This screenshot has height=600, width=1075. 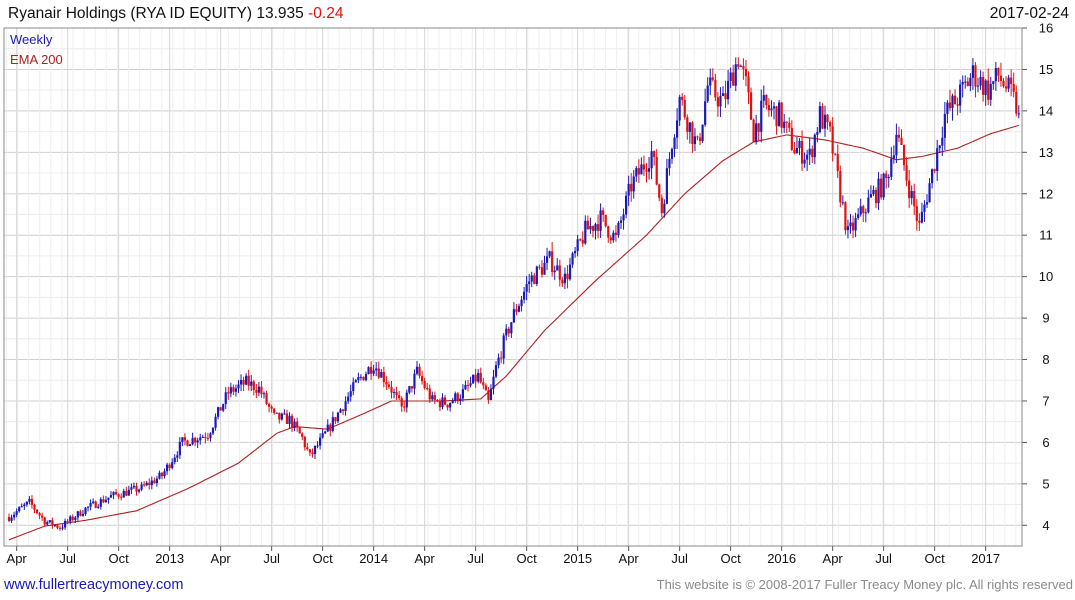 I want to click on x-tick-label: Oct, so click(x=731, y=558).